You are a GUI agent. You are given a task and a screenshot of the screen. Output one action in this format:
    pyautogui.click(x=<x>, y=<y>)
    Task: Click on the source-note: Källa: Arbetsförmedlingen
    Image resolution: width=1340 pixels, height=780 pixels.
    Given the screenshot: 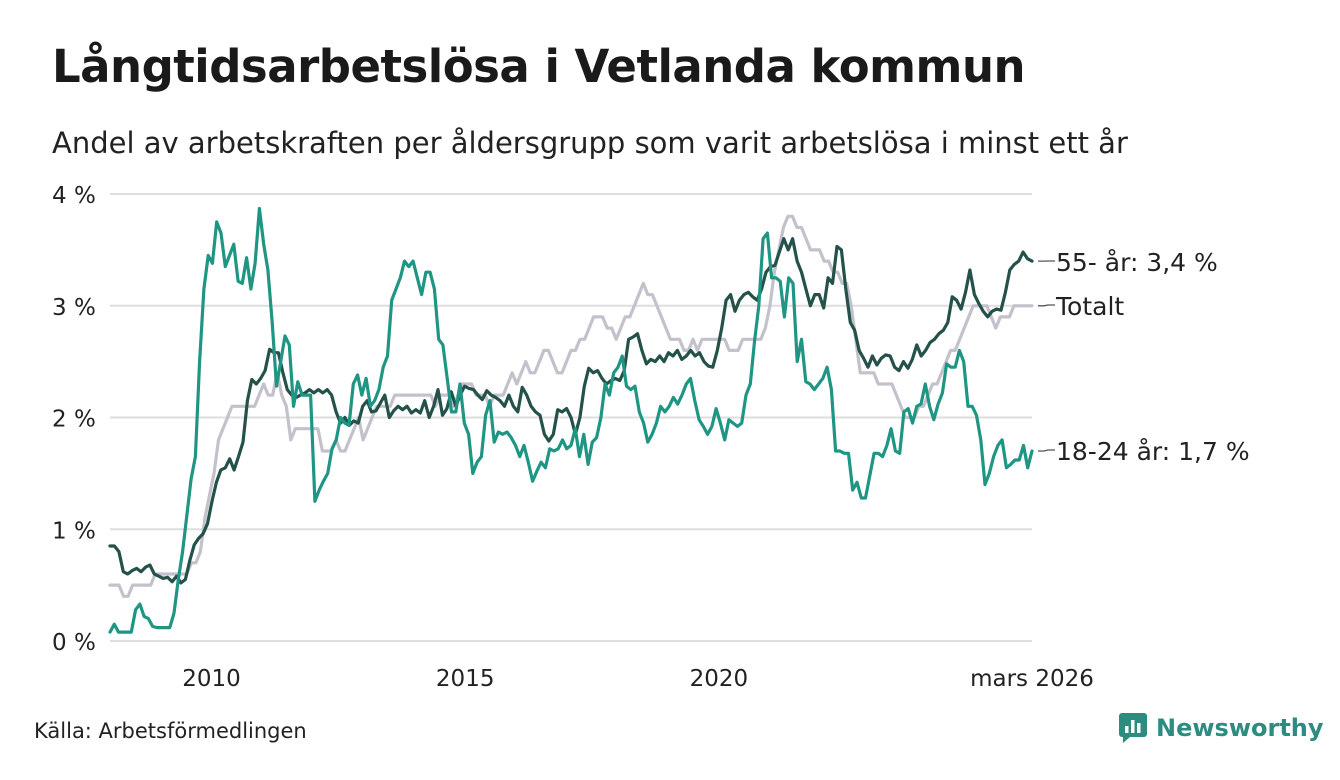 What is the action you would take?
    pyautogui.click(x=170, y=731)
    